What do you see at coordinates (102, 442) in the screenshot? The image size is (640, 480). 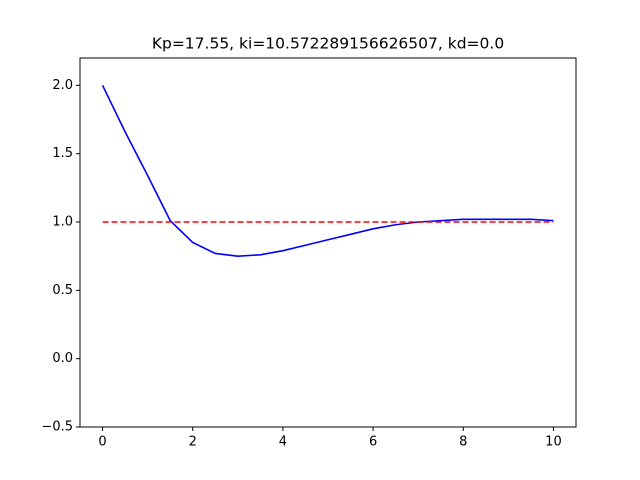 I see `x-tick-label: 0` at bounding box center [102, 442].